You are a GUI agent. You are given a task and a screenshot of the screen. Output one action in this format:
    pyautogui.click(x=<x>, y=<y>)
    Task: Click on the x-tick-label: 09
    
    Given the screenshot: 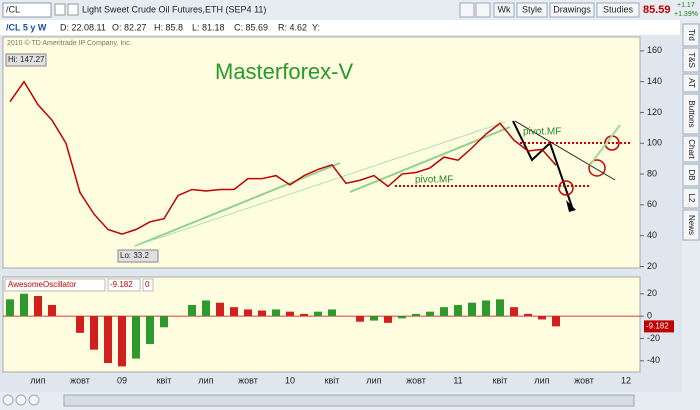 What is the action you would take?
    pyautogui.click(x=122, y=380)
    